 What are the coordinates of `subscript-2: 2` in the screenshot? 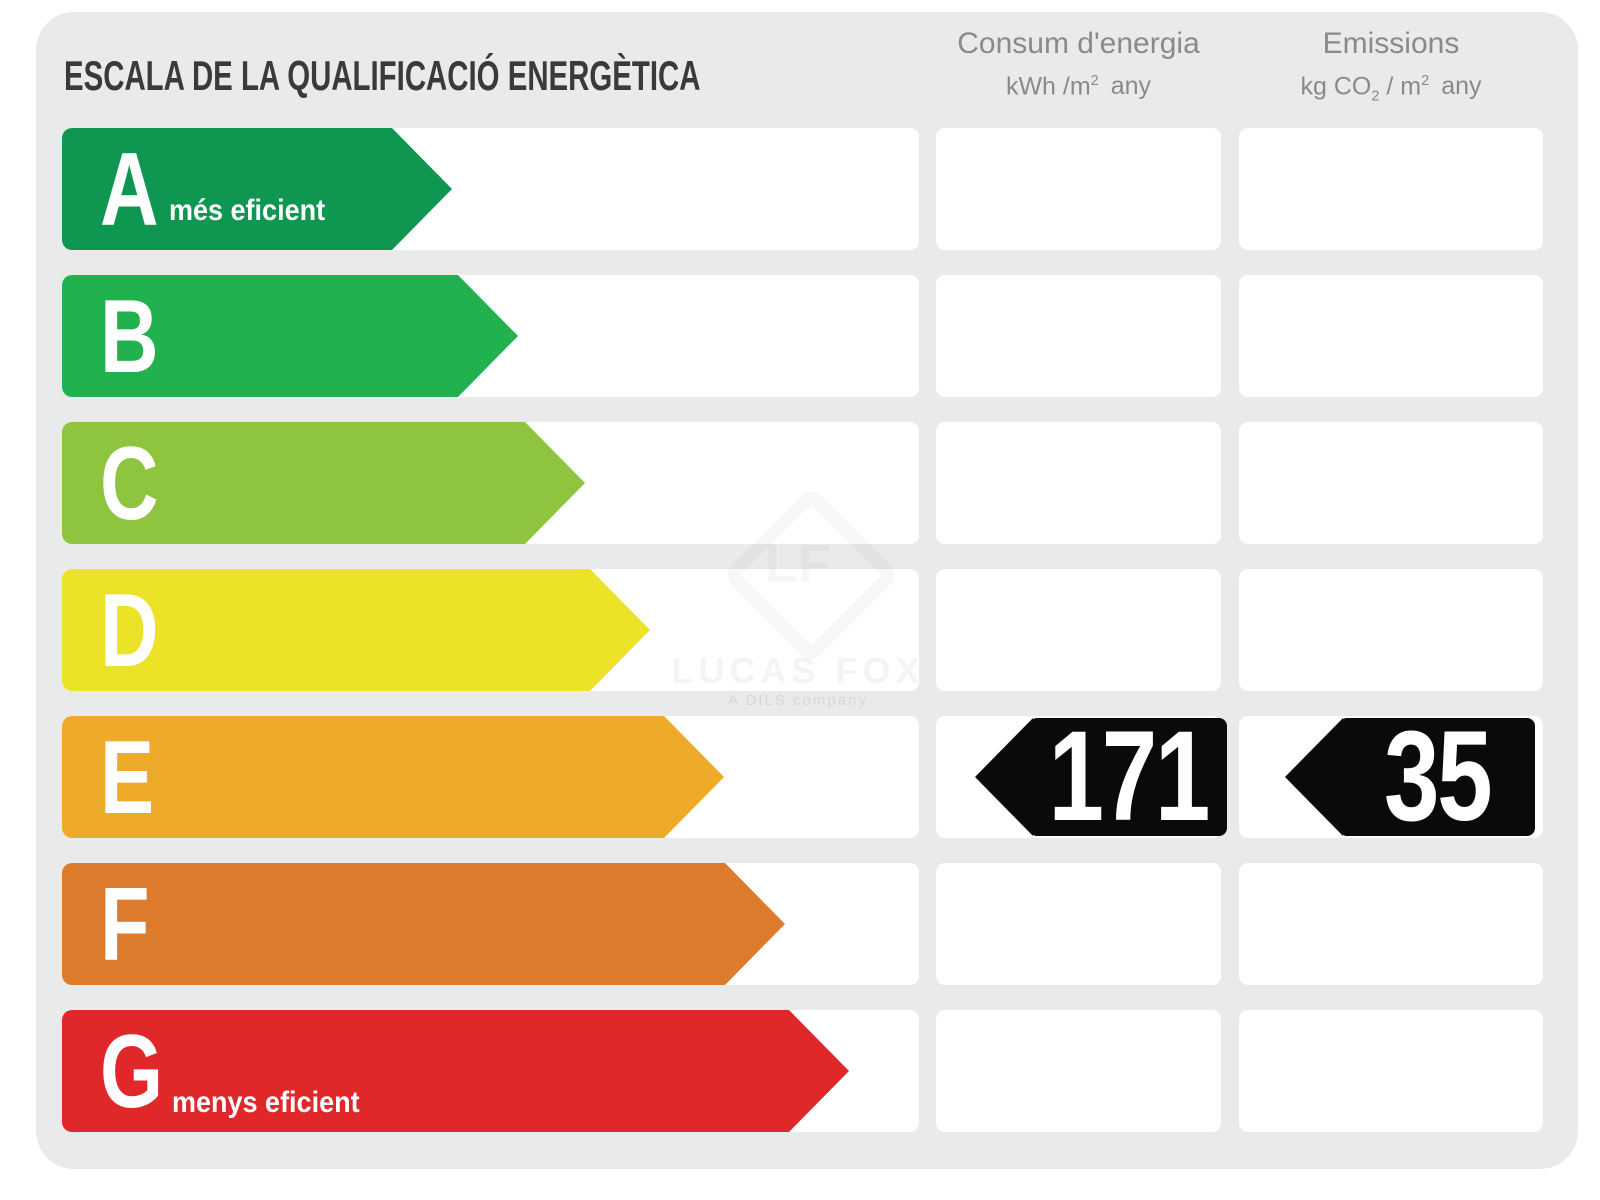 It's located at (1375, 96).